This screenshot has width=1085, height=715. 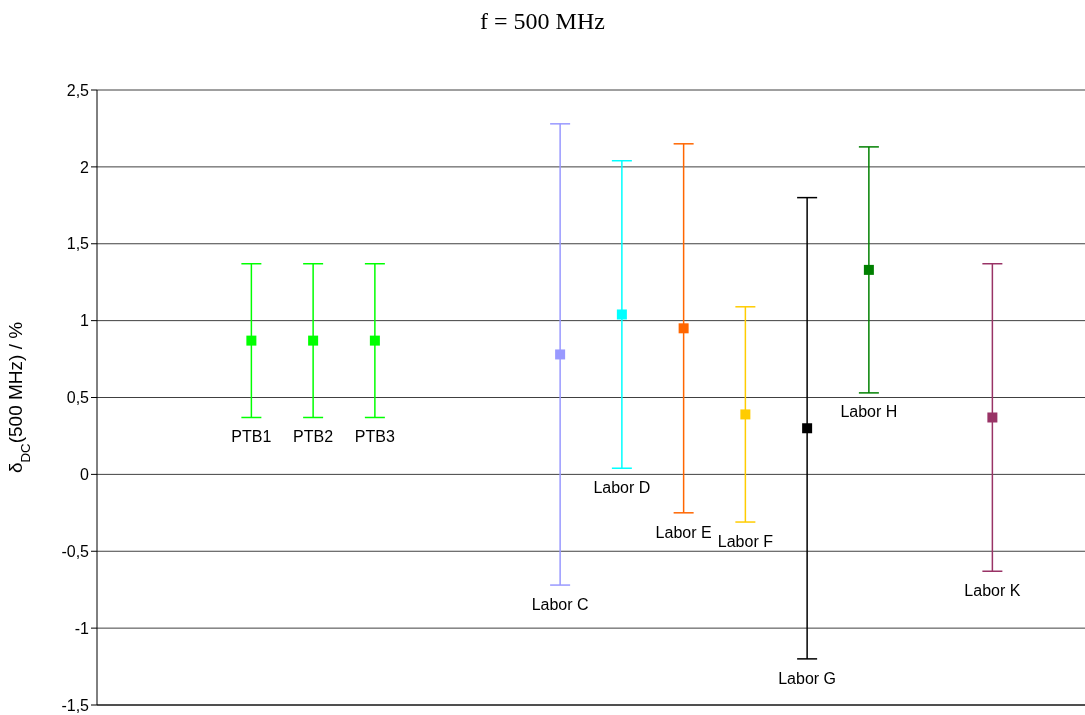 I want to click on y-tick-label: 1, so click(x=85, y=321).